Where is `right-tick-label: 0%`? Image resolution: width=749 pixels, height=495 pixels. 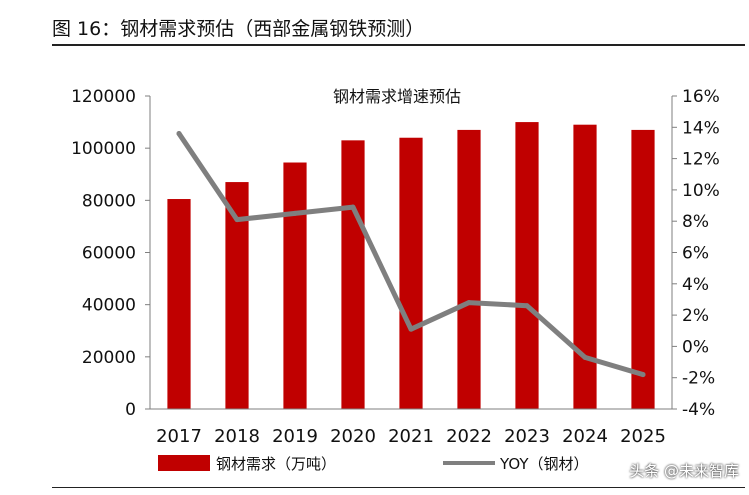
right-tick-label: 0% is located at coordinates (695, 347).